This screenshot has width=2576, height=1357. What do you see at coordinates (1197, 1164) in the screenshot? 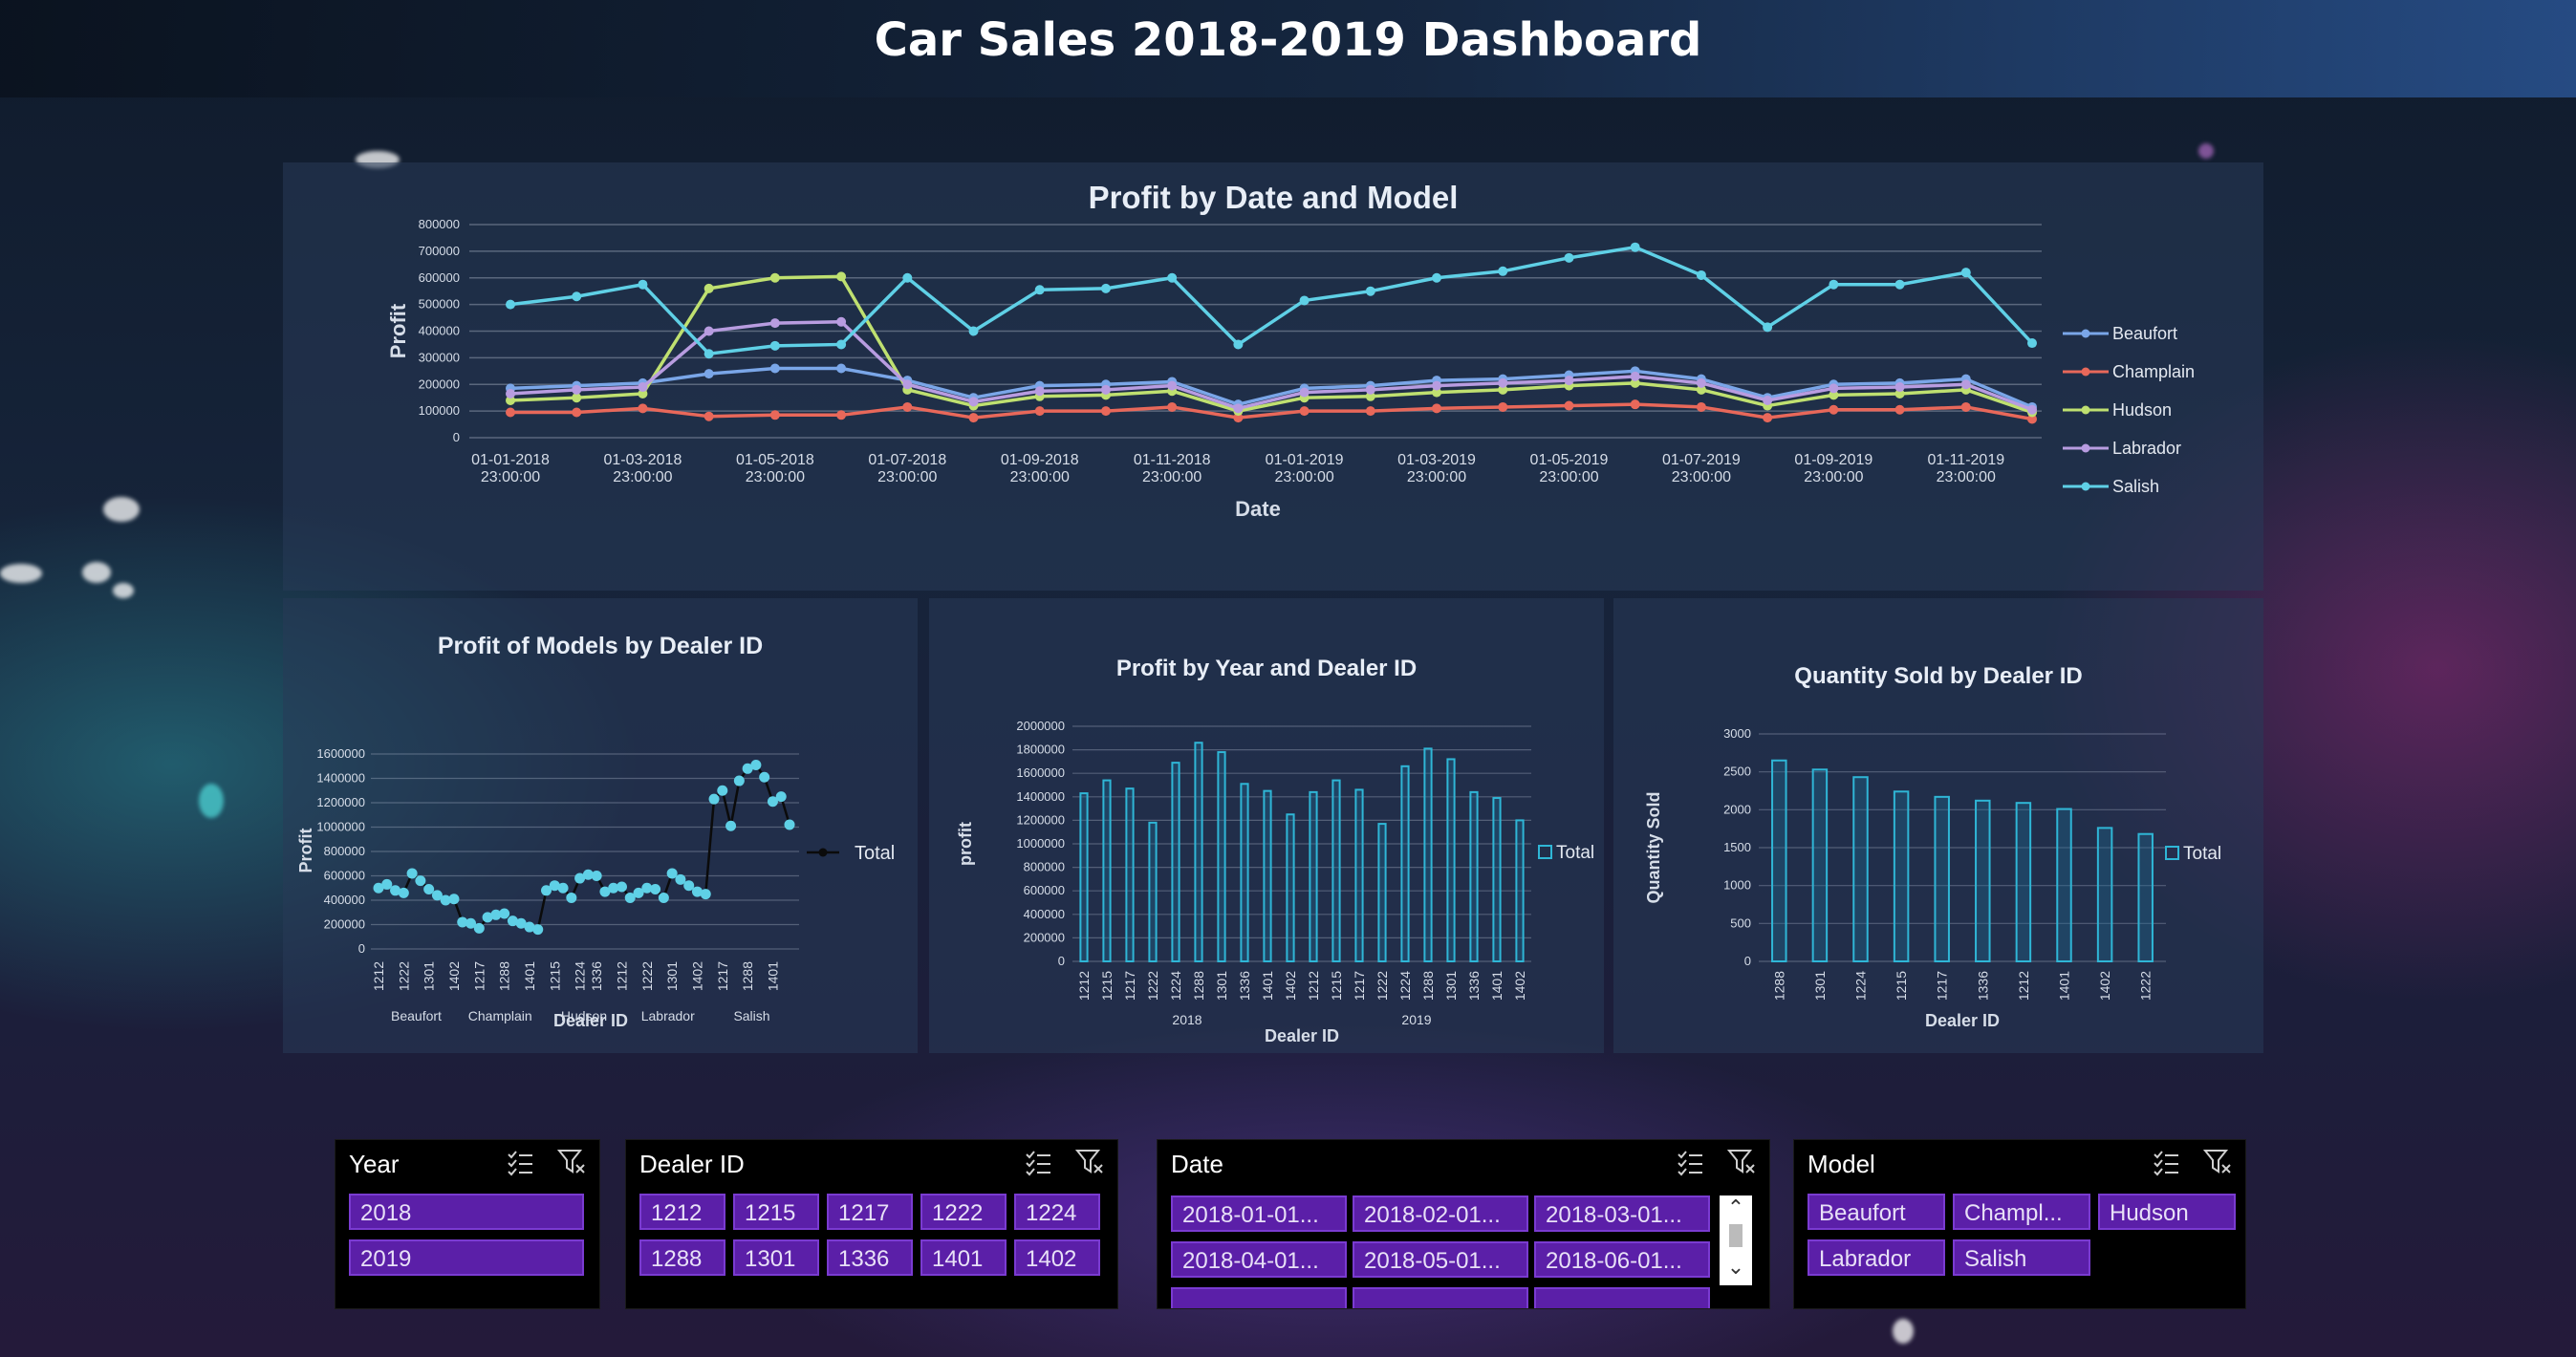
I see `slicer-title: Date` at bounding box center [1197, 1164].